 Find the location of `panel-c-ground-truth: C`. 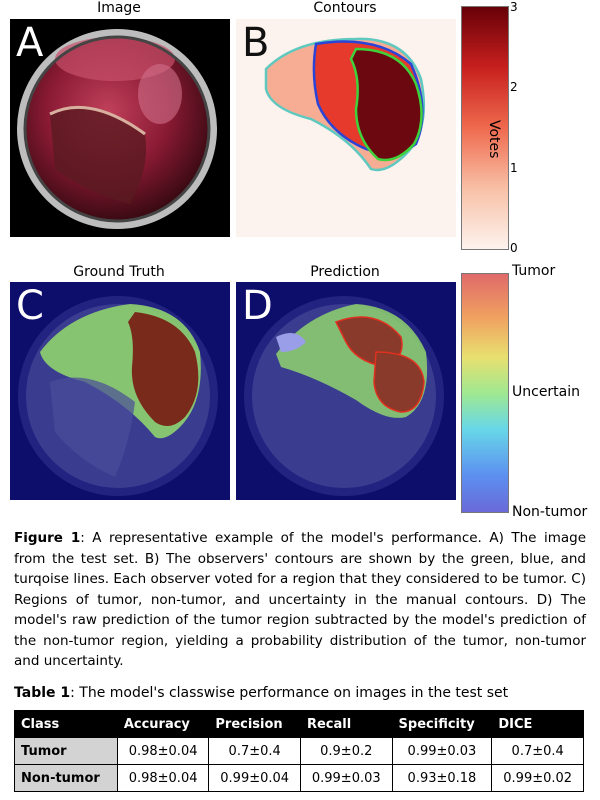

panel-c-ground-truth: C is located at coordinates (120, 391).